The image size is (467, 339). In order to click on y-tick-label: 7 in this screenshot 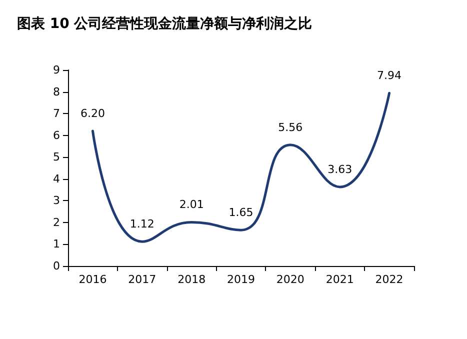, I will do `click(56, 113)`.